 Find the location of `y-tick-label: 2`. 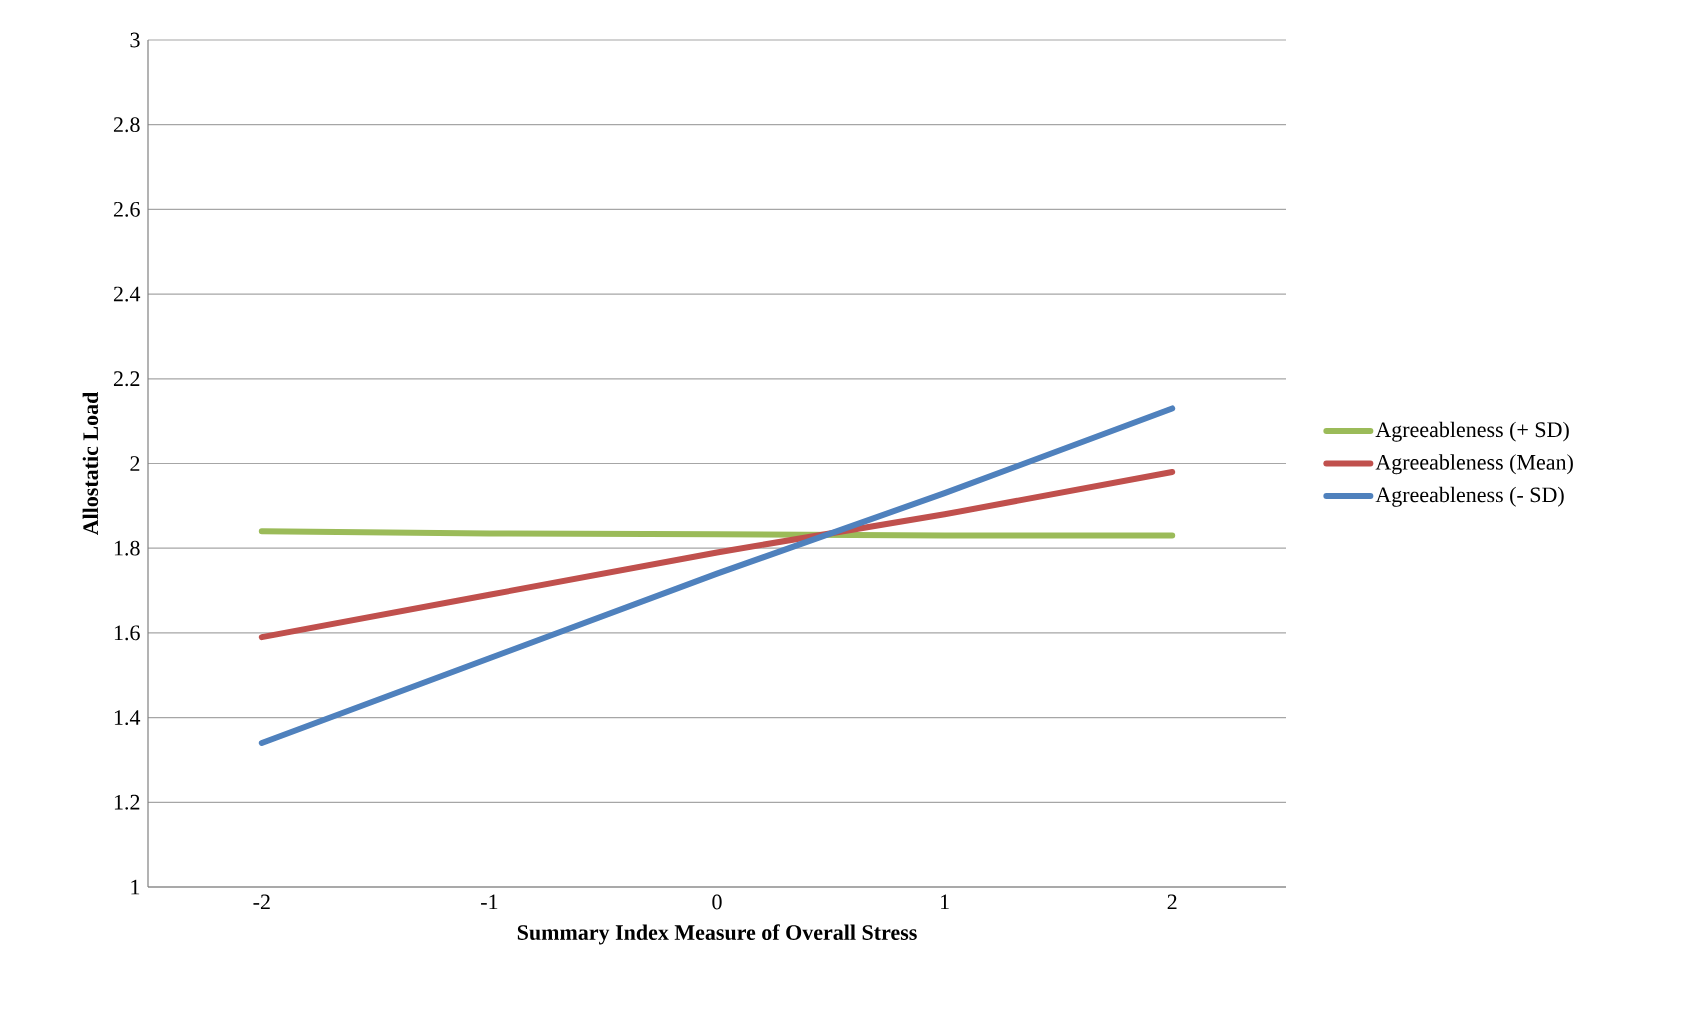

y-tick-label: 2 is located at coordinates (135, 463).